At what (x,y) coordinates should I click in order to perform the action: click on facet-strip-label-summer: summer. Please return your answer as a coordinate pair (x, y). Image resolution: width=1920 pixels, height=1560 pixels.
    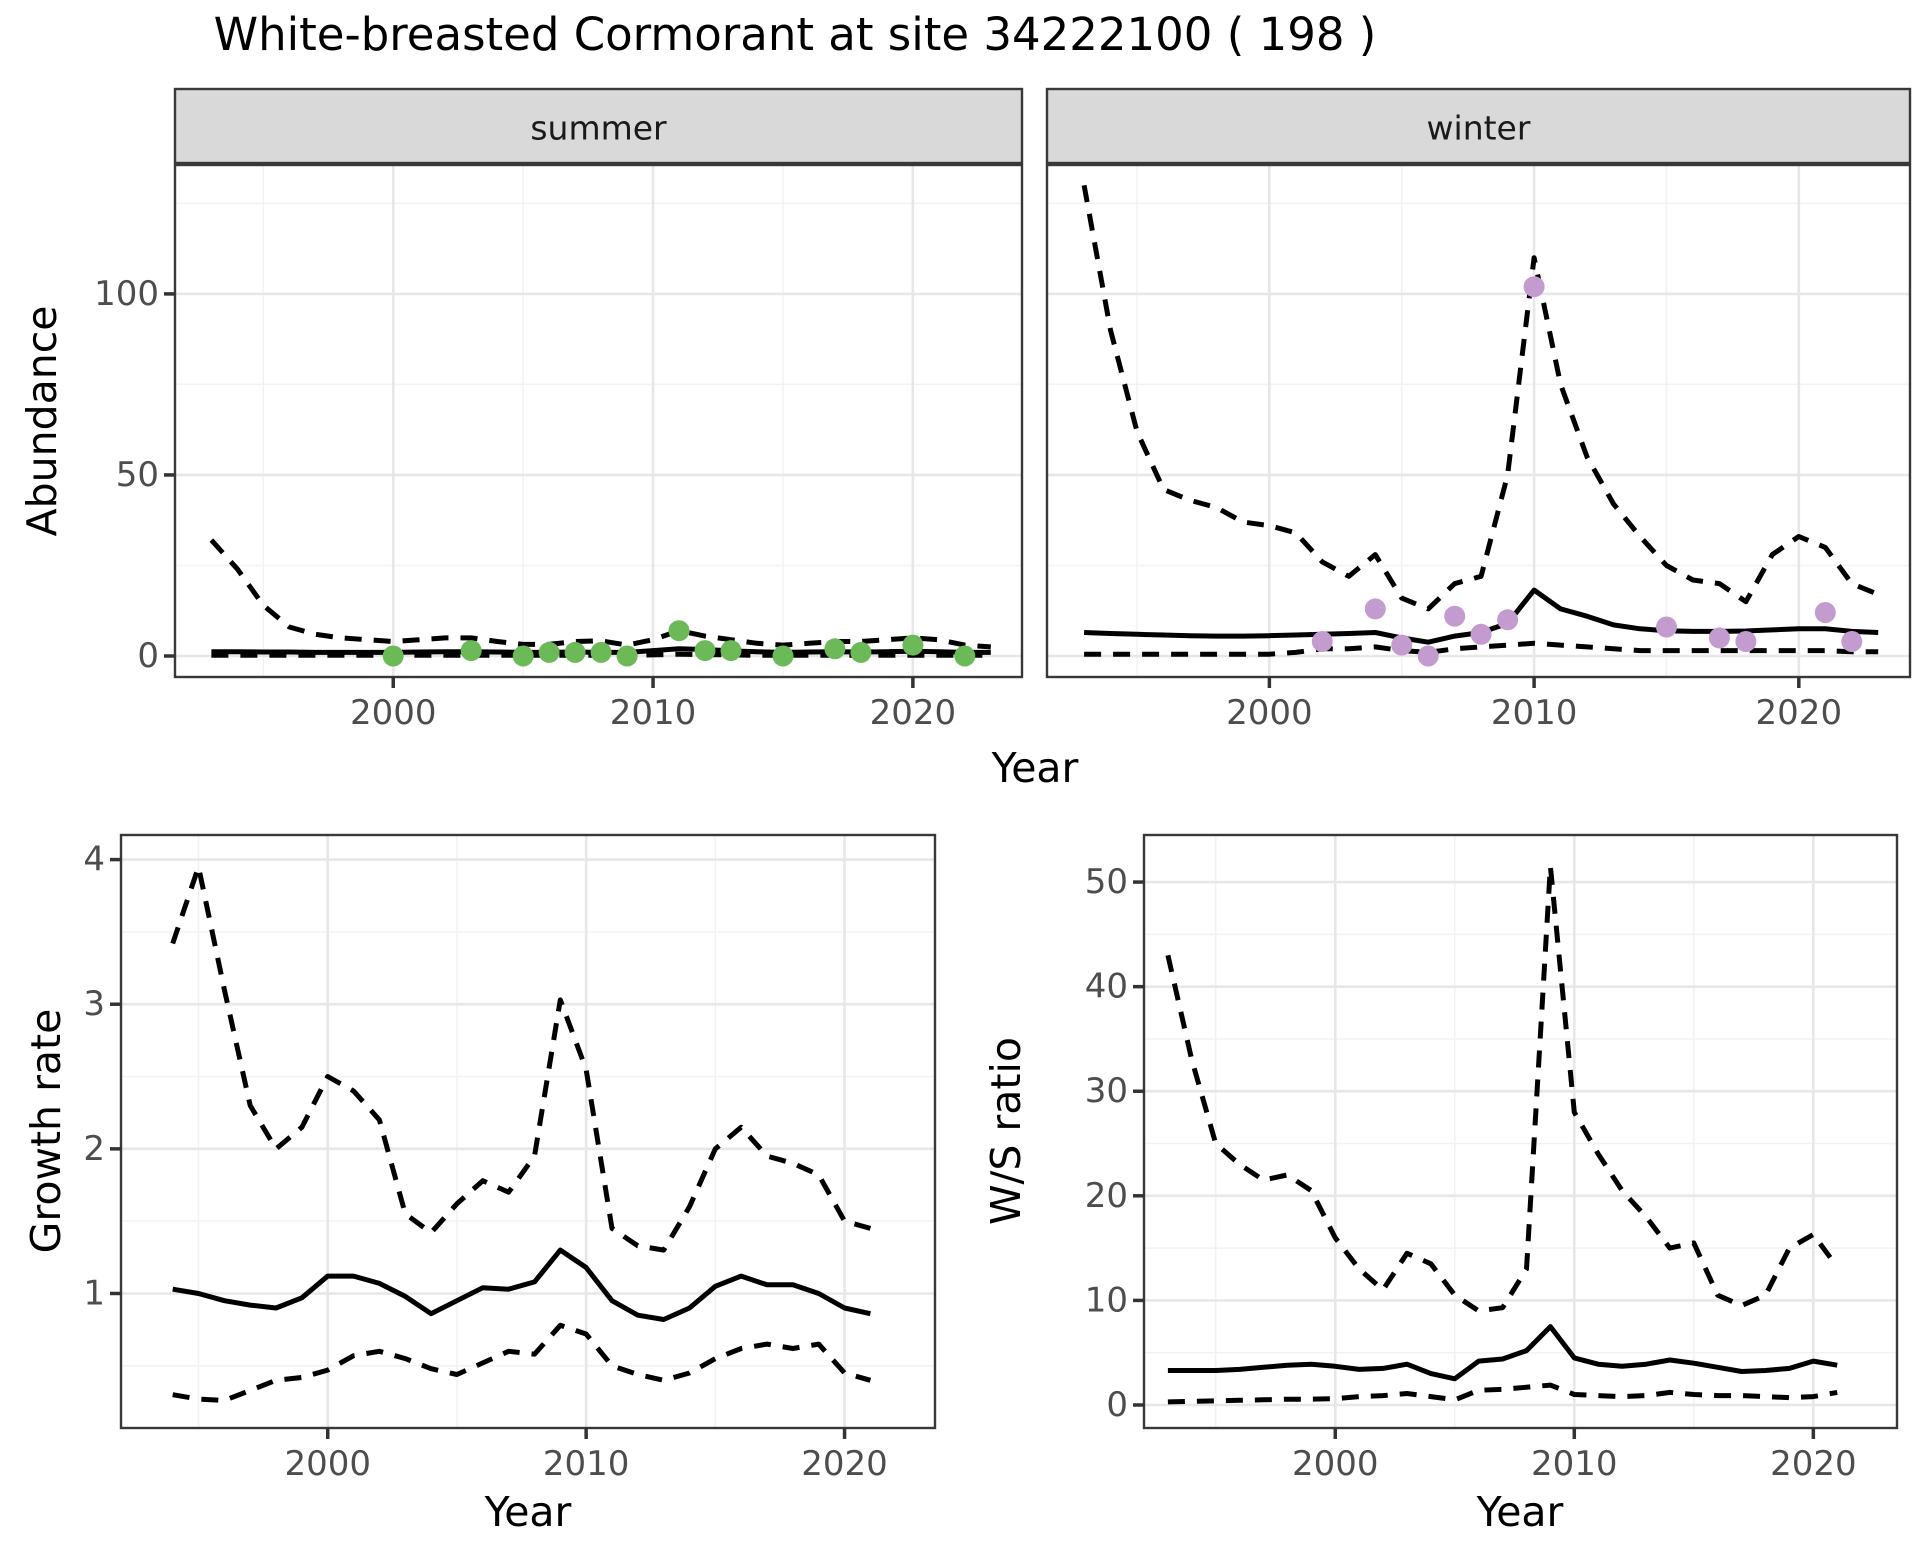
    Looking at the image, I should click on (598, 128).